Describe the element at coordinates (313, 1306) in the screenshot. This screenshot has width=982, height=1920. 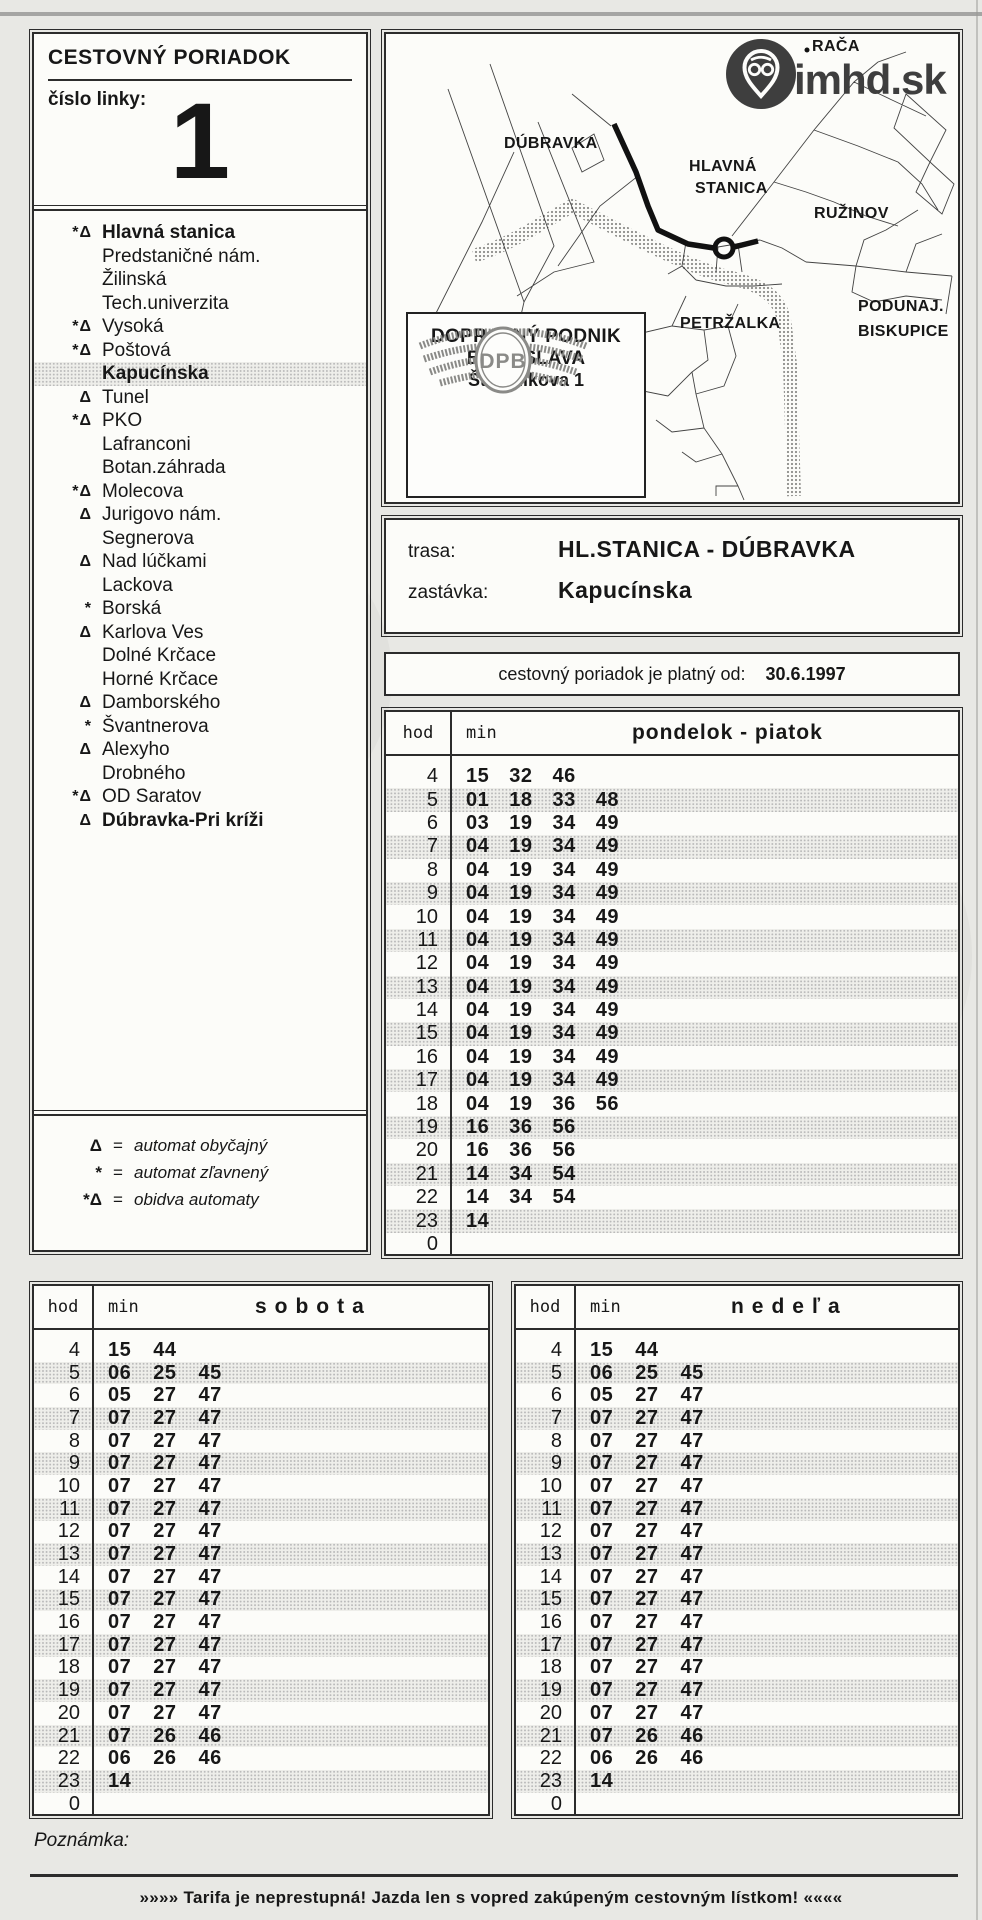
I see `day-title: sobota` at that location.